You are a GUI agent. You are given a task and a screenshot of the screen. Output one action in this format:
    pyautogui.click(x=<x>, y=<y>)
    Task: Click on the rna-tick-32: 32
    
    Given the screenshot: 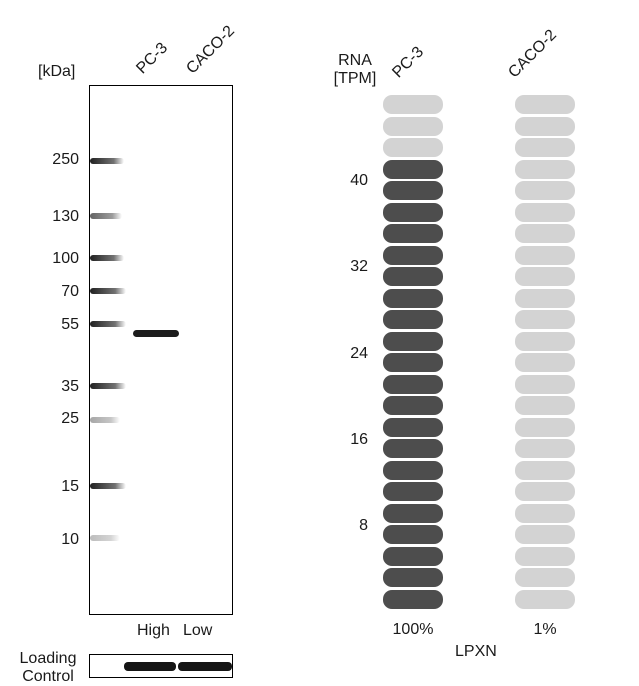 What is the action you would take?
    pyautogui.click(x=359, y=266)
    